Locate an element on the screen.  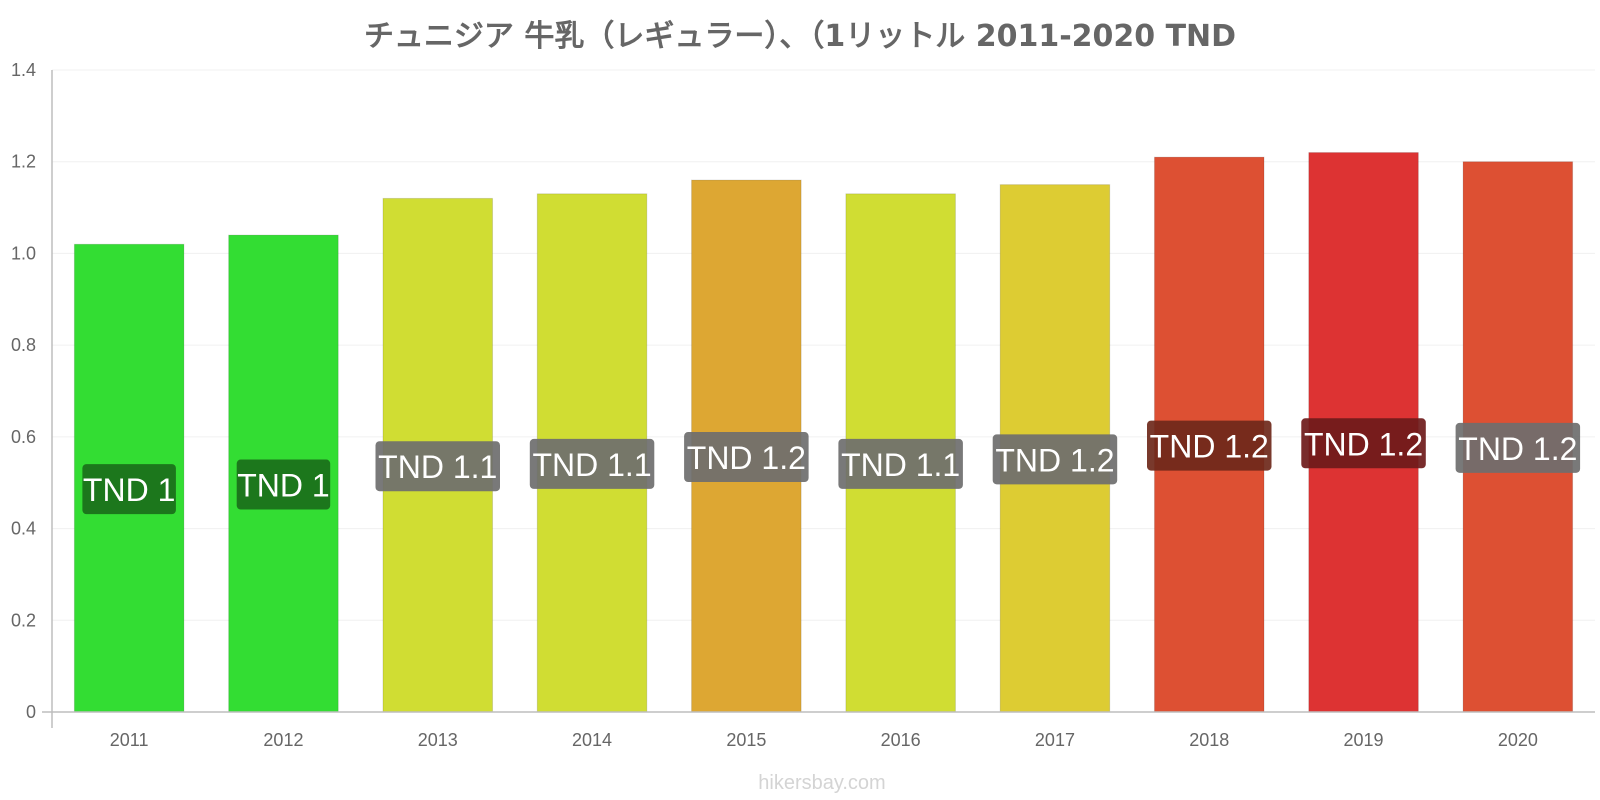
y-tick-label: 1.2 is located at coordinates (23, 162).